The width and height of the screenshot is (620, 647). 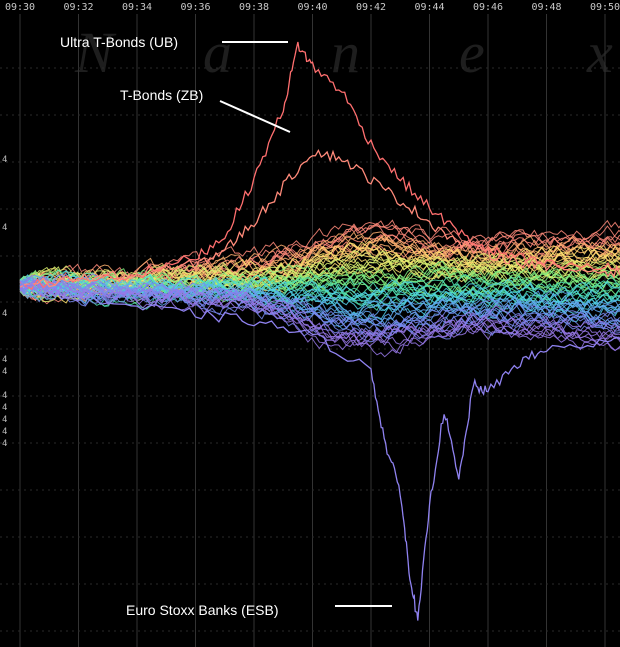 I want to click on x-tick-label: 09:38, so click(x=254, y=7).